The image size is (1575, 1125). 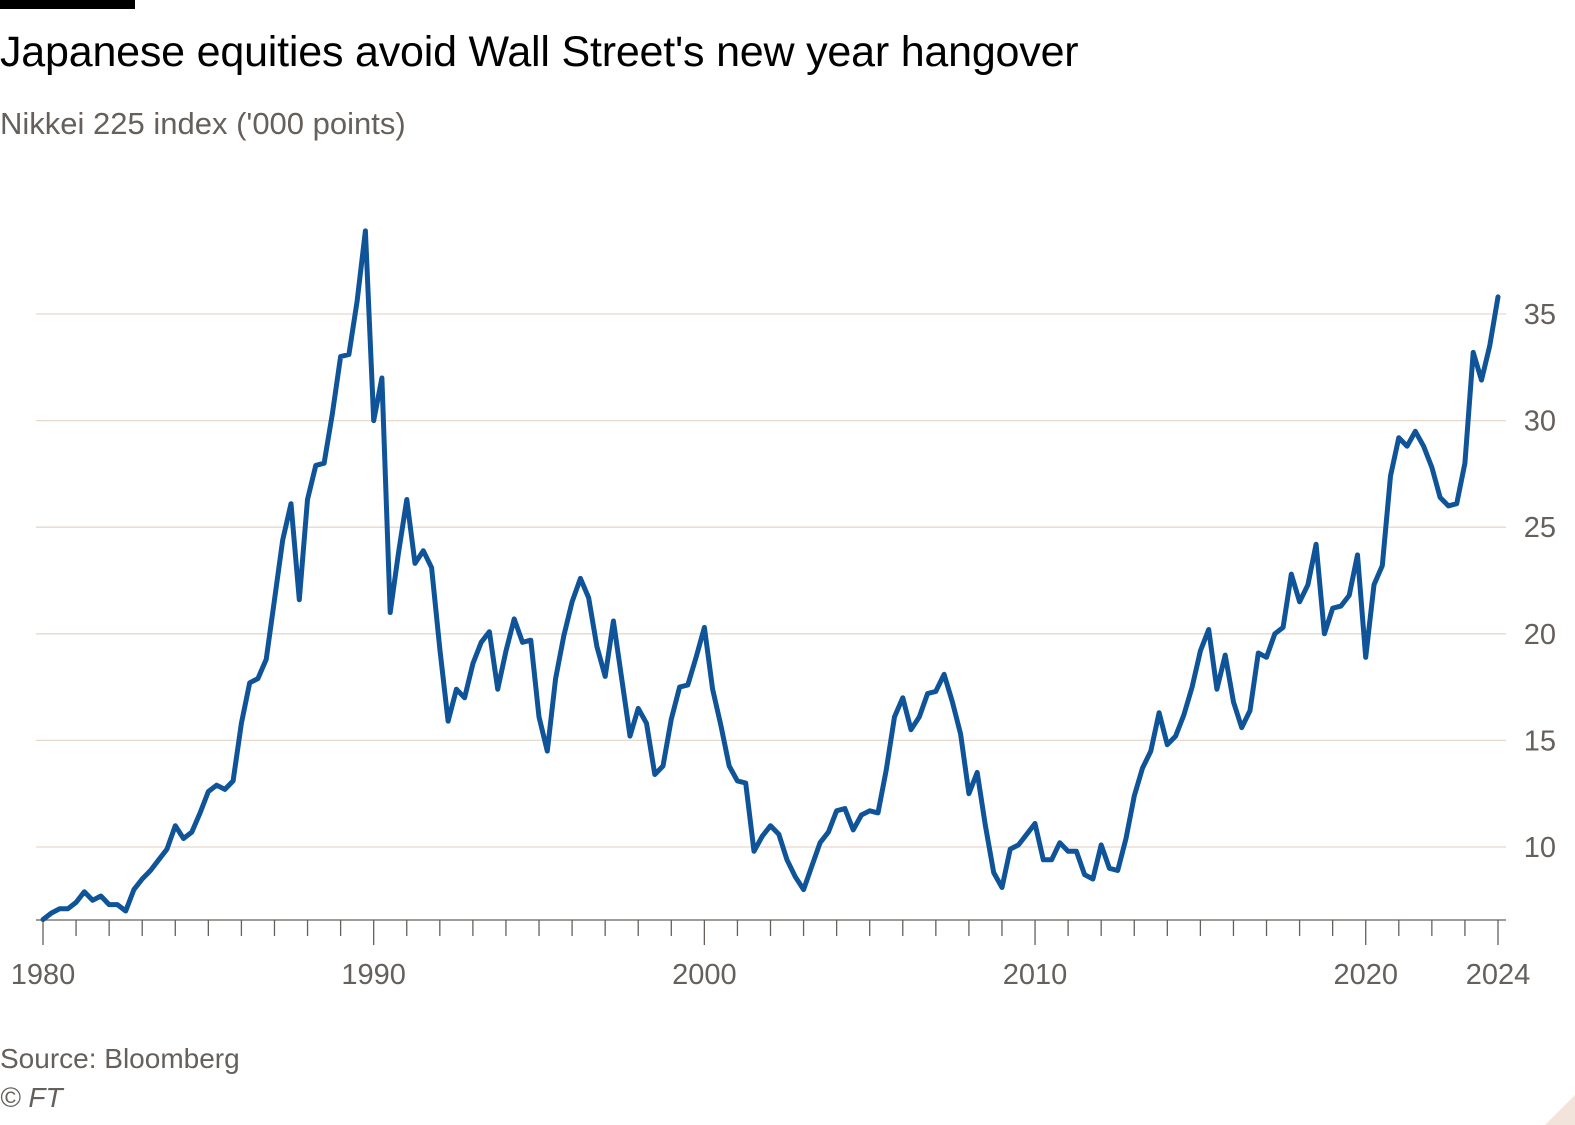 I want to click on x-tick-label-2024: 2024, so click(x=1498, y=975).